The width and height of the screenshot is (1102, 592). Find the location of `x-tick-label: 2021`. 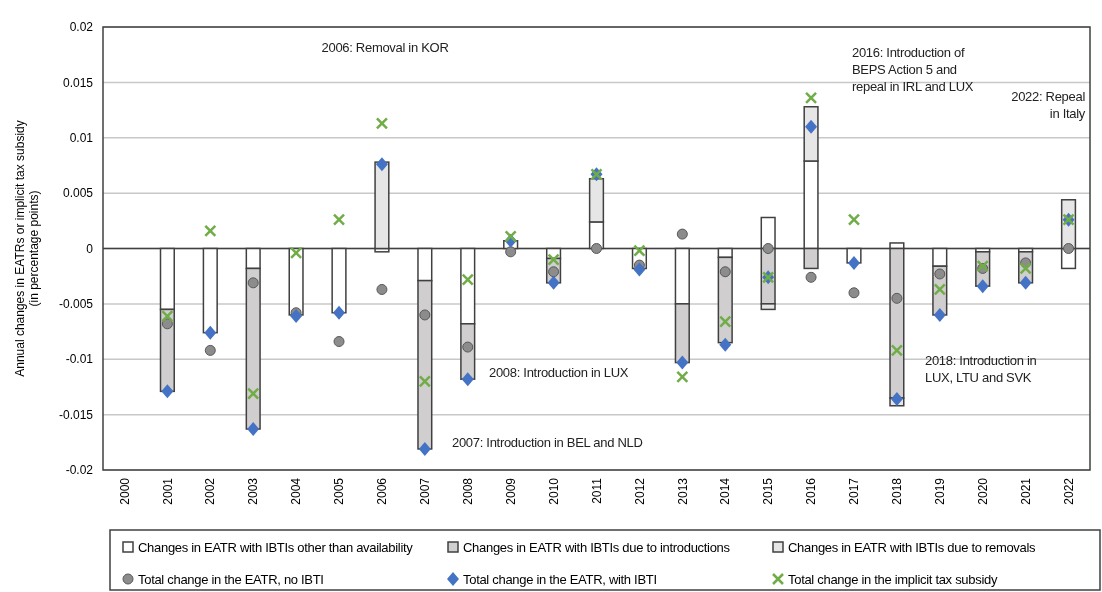

x-tick-label: 2021 is located at coordinates (1025, 491).